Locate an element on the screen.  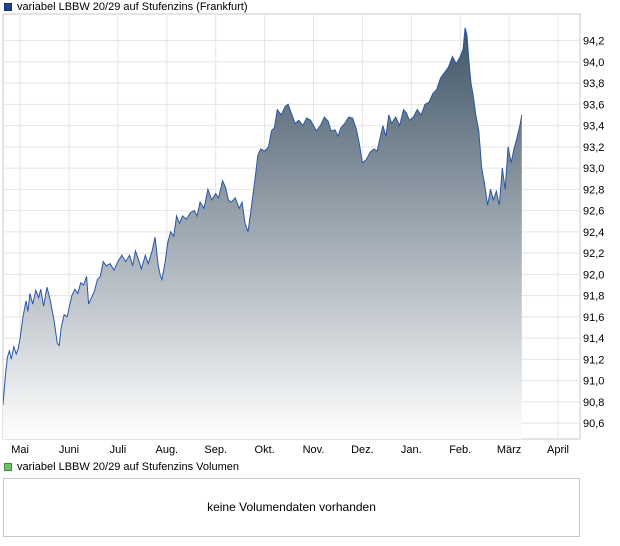
y-tick-label: 93,4 is located at coordinates (593, 127).